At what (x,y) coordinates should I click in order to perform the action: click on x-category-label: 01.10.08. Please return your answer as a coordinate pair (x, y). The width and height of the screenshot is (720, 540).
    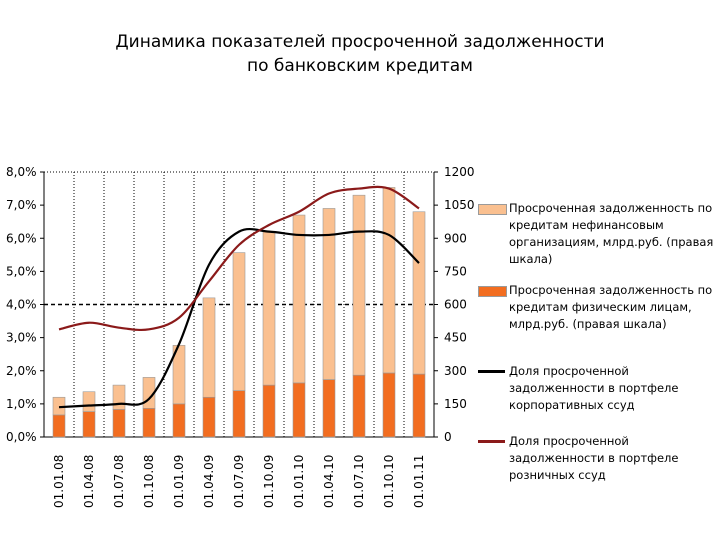
    Looking at the image, I should click on (149, 481).